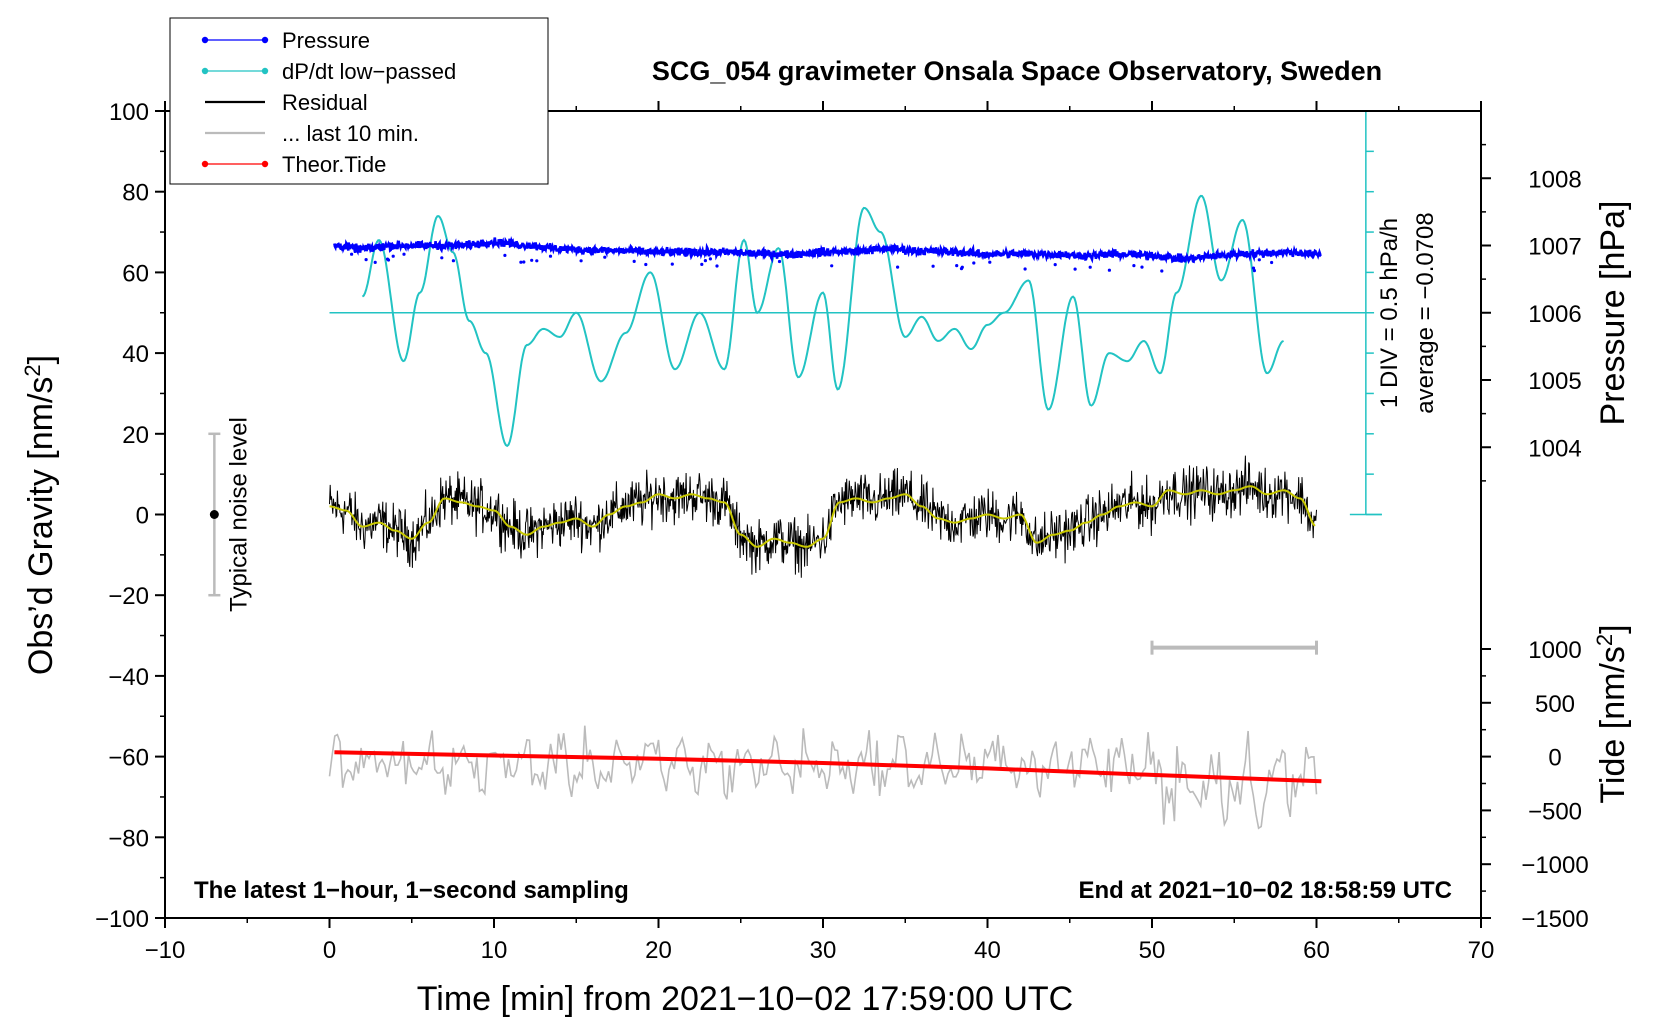 The image size is (1660, 1020). Describe the element at coordinates (494, 950) in the screenshot. I see `x-tick-label: 10` at that location.